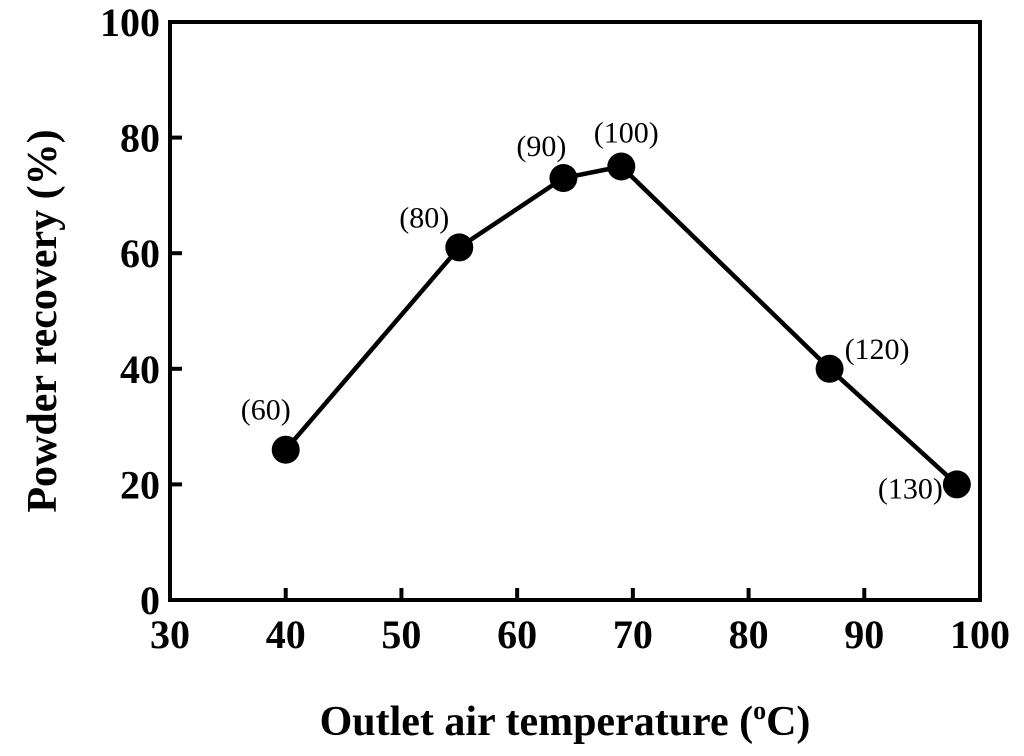 This screenshot has height=756, width=1024. Describe the element at coordinates (140, 138) in the screenshot. I see `y-tick-label: 80` at that location.